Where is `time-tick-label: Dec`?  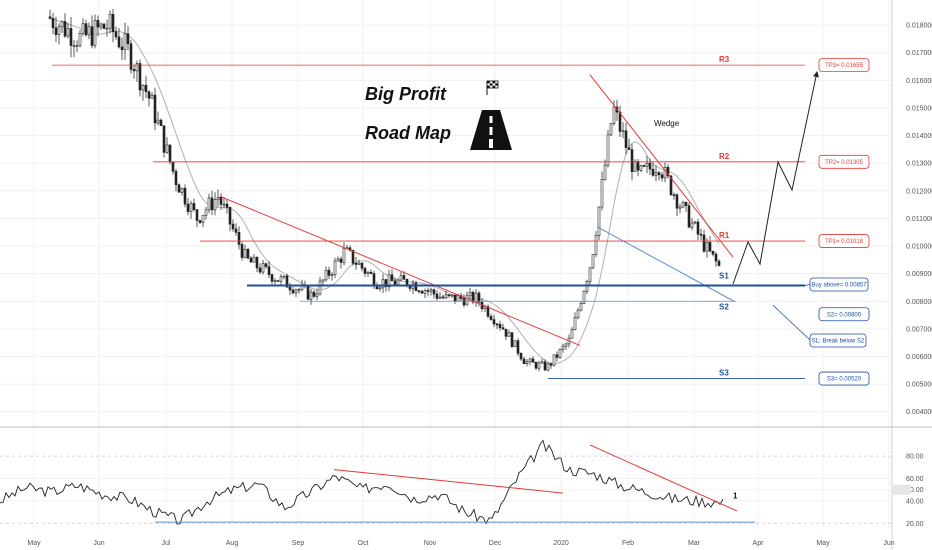
time-tick-label: Dec is located at coordinates (495, 543).